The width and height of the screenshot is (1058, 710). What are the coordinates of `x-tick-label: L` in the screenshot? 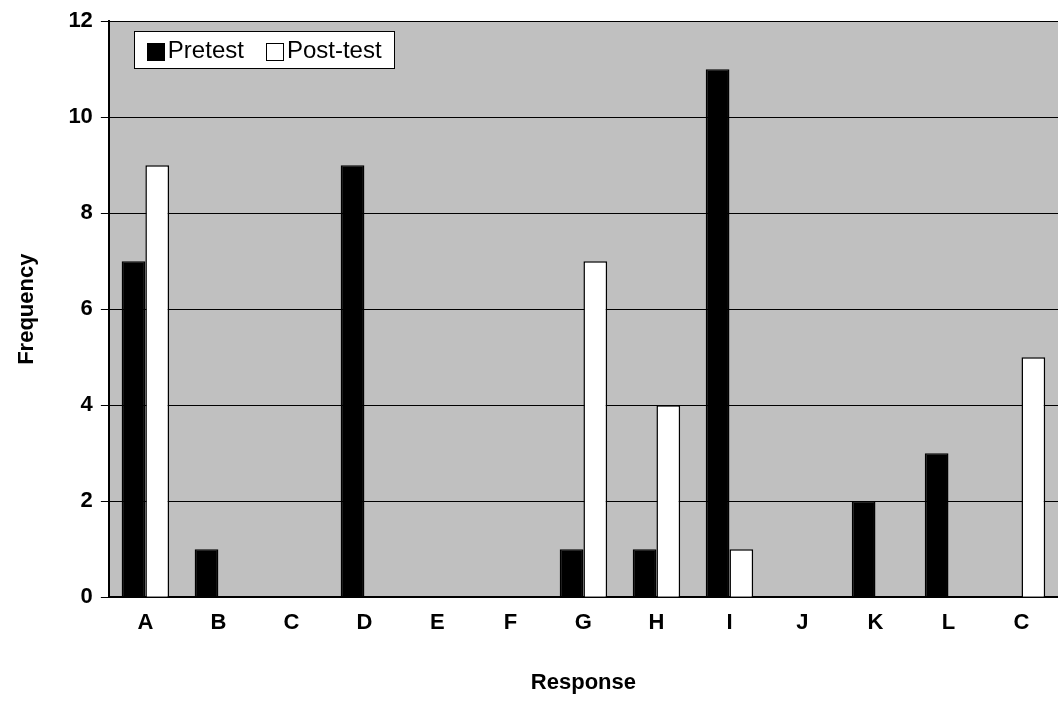 It's located at (948, 622).